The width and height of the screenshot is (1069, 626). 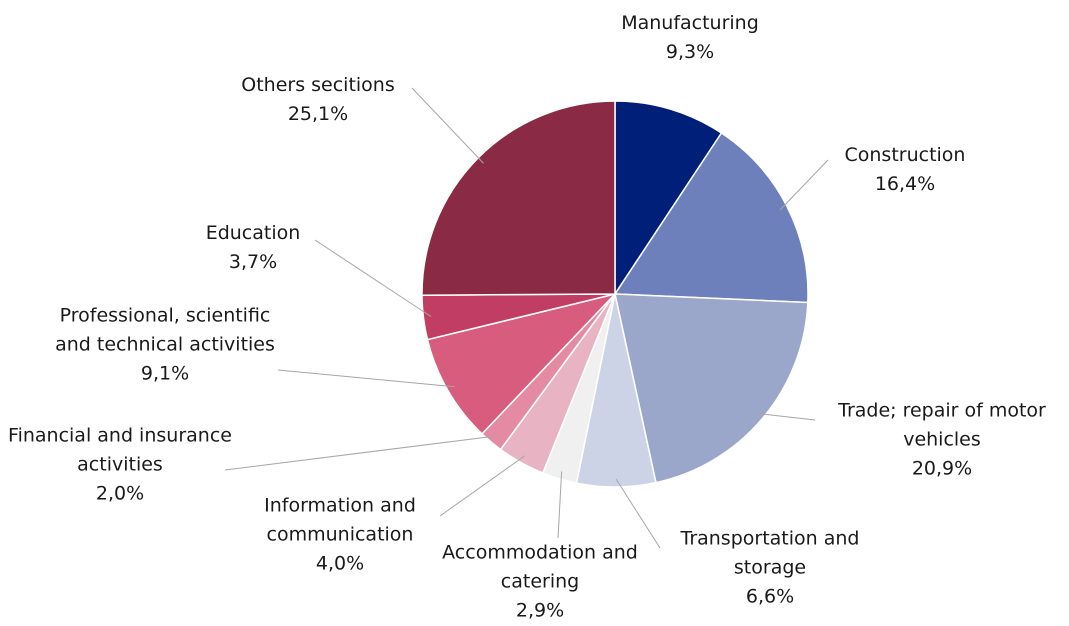 I want to click on value-label: 3,7%, so click(x=253, y=262).